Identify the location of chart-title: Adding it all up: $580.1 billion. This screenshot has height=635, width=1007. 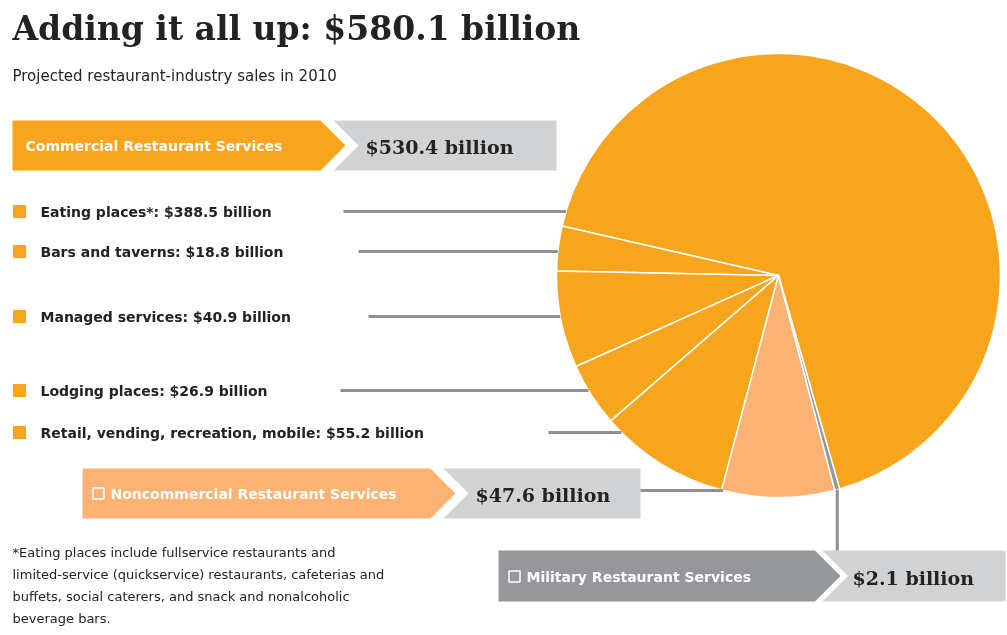
(296, 28).